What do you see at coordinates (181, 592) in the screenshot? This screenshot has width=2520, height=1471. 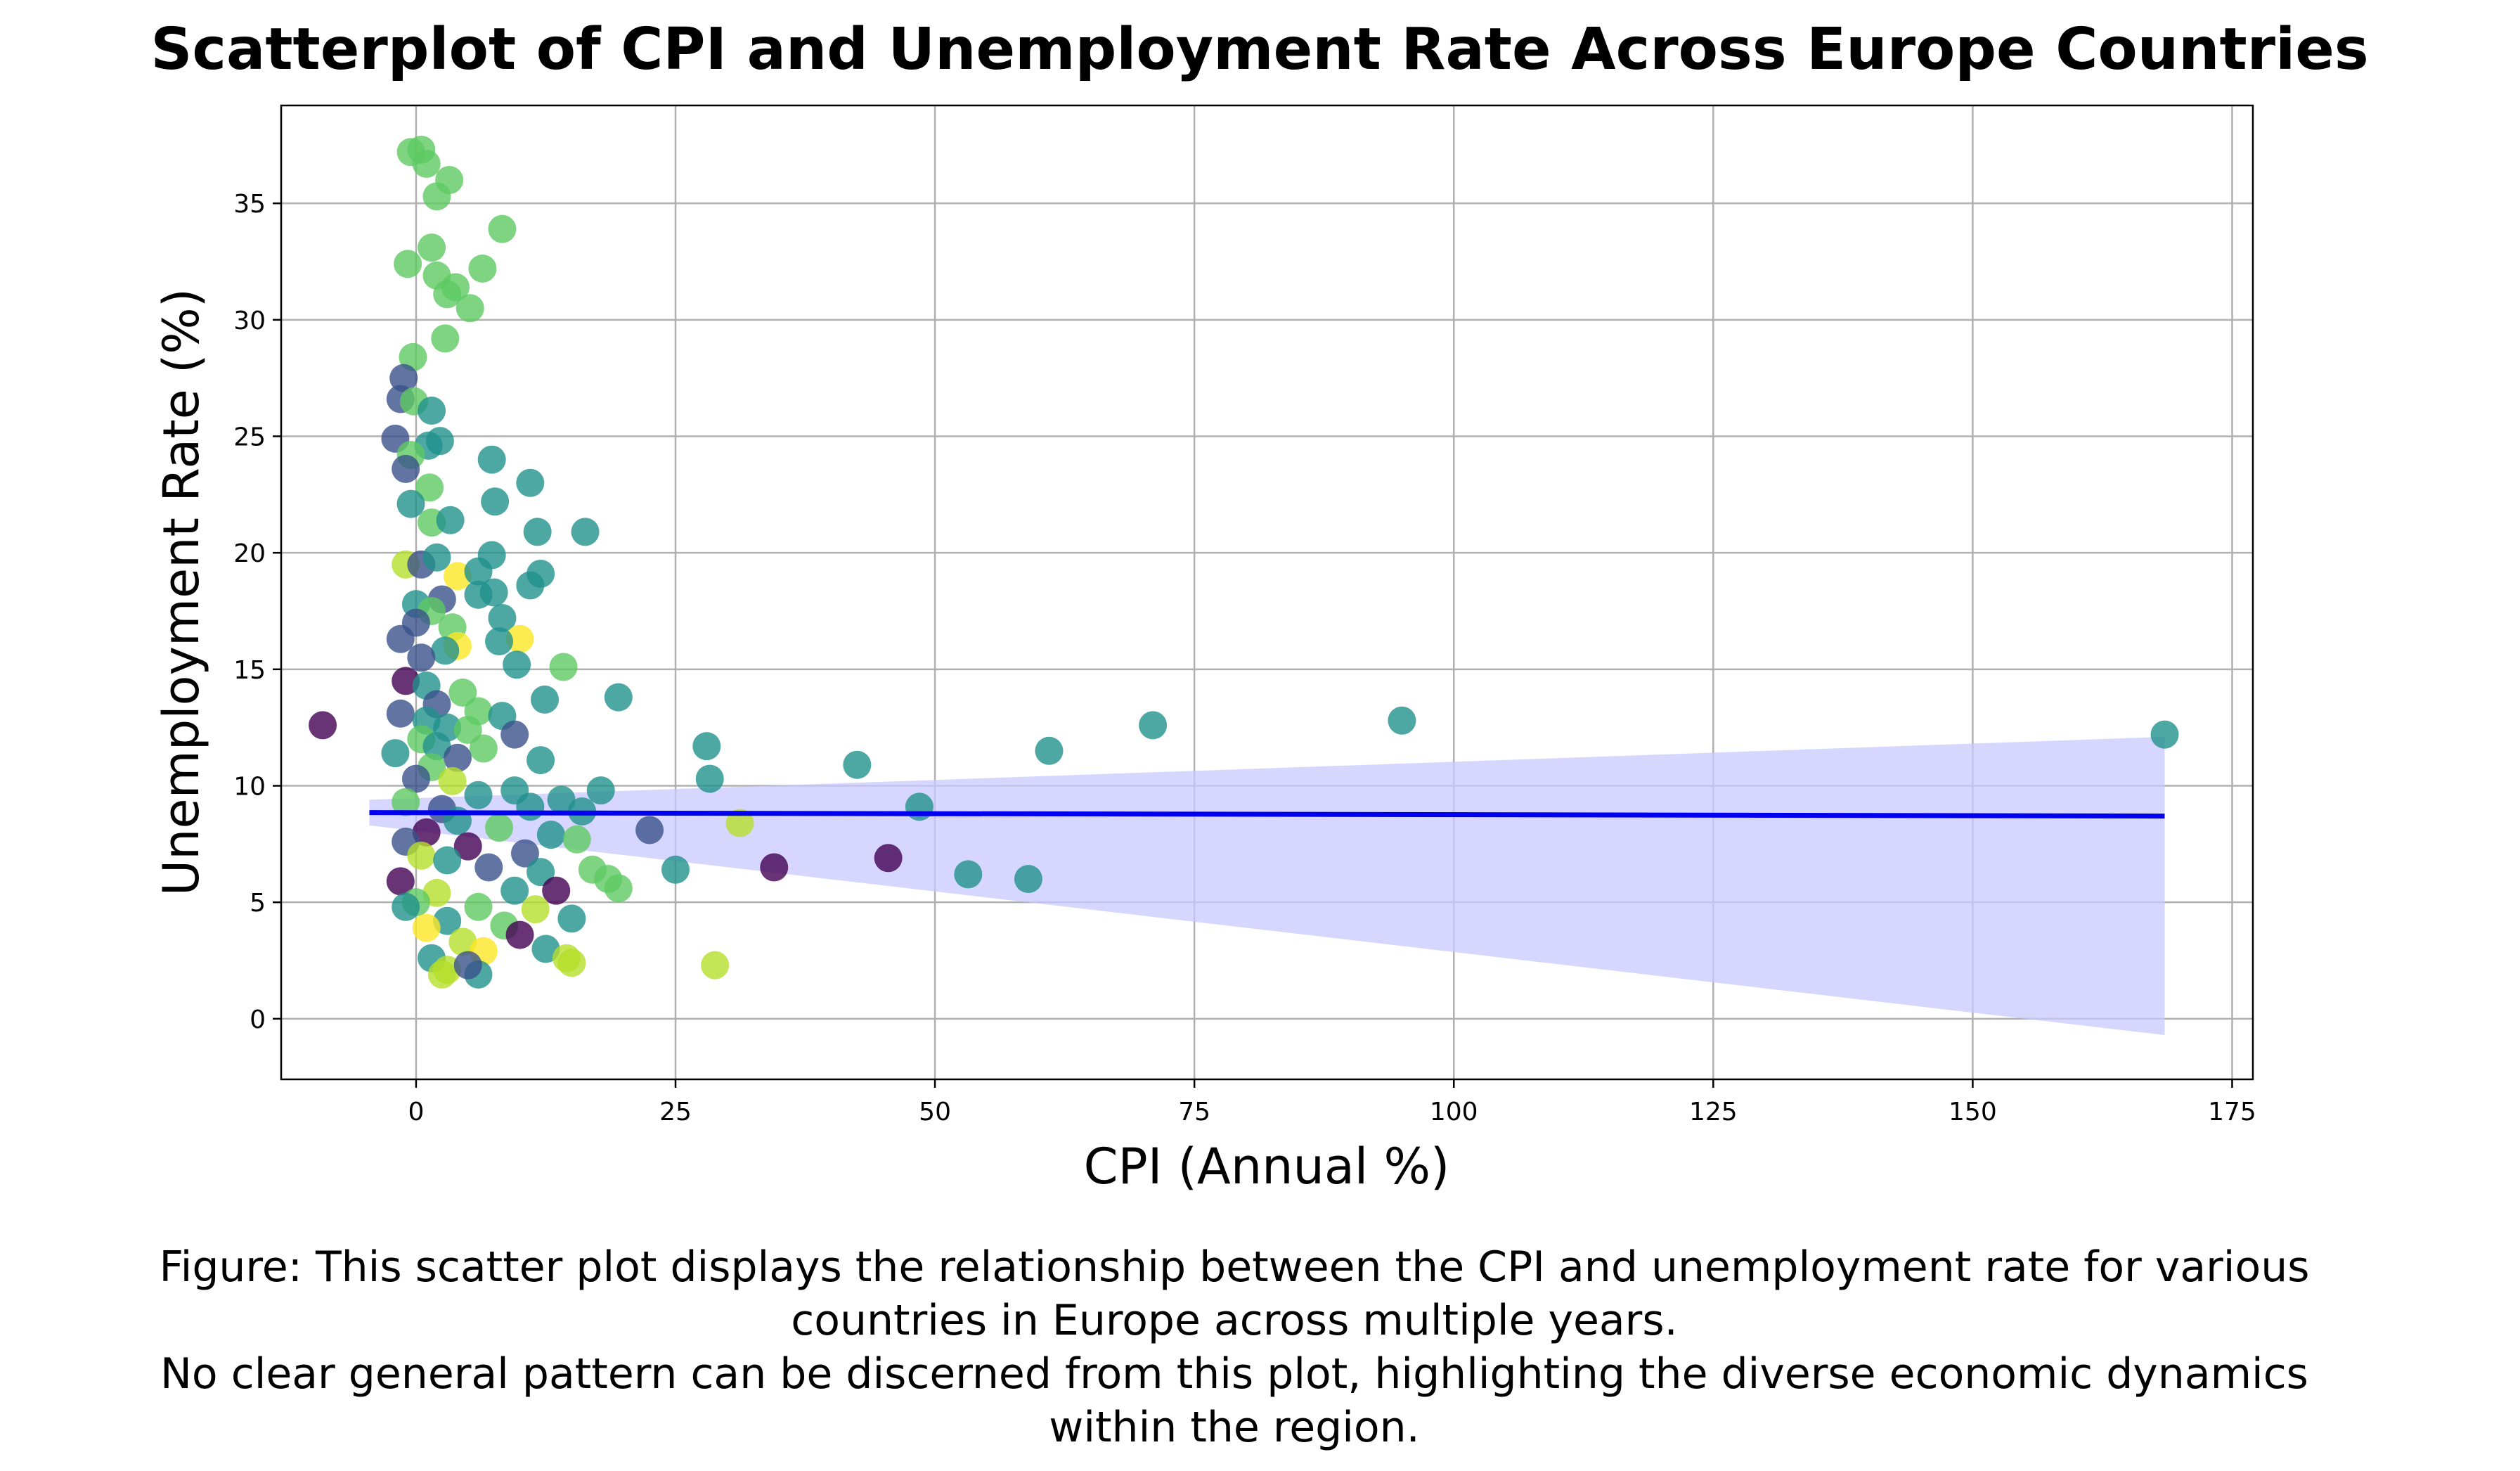 I see `y-axis-label: Unemployment Rate (%)` at bounding box center [181, 592].